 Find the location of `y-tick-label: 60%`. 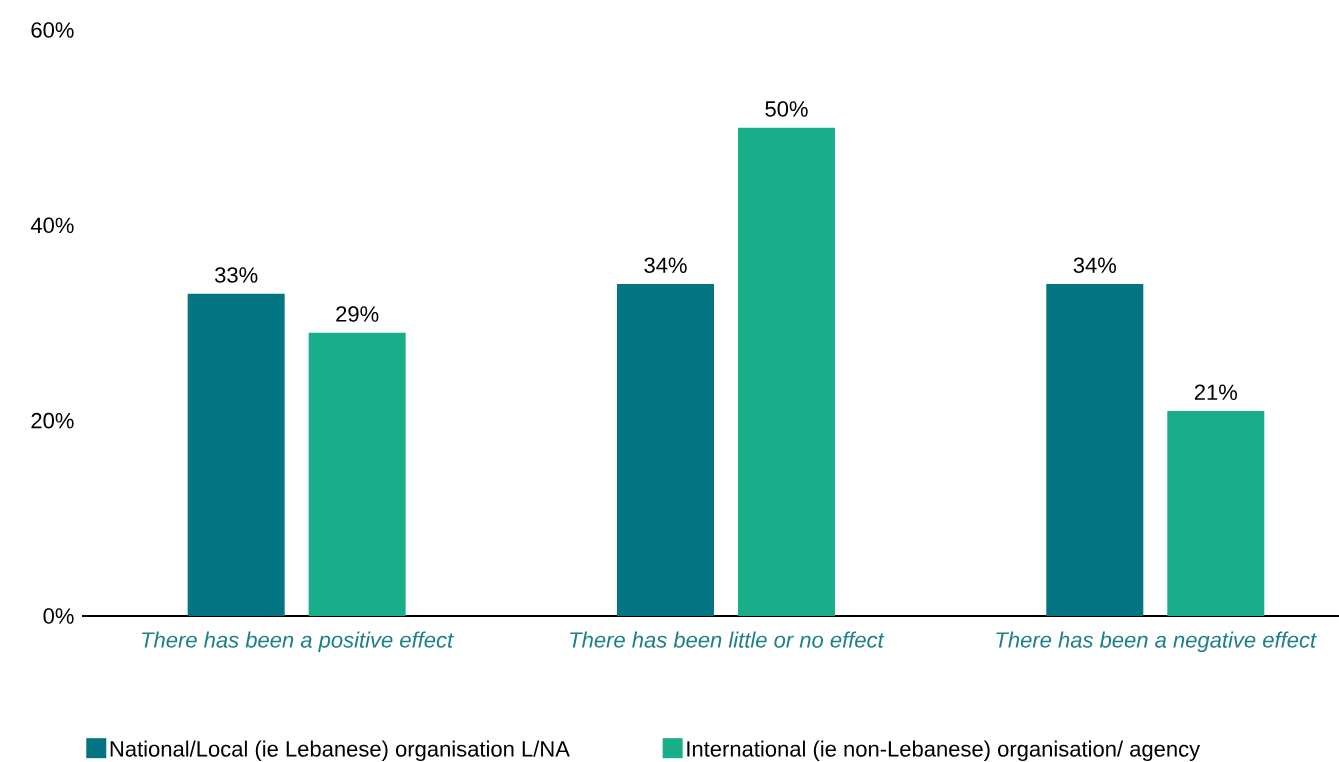

y-tick-label: 60% is located at coordinates (52, 30).